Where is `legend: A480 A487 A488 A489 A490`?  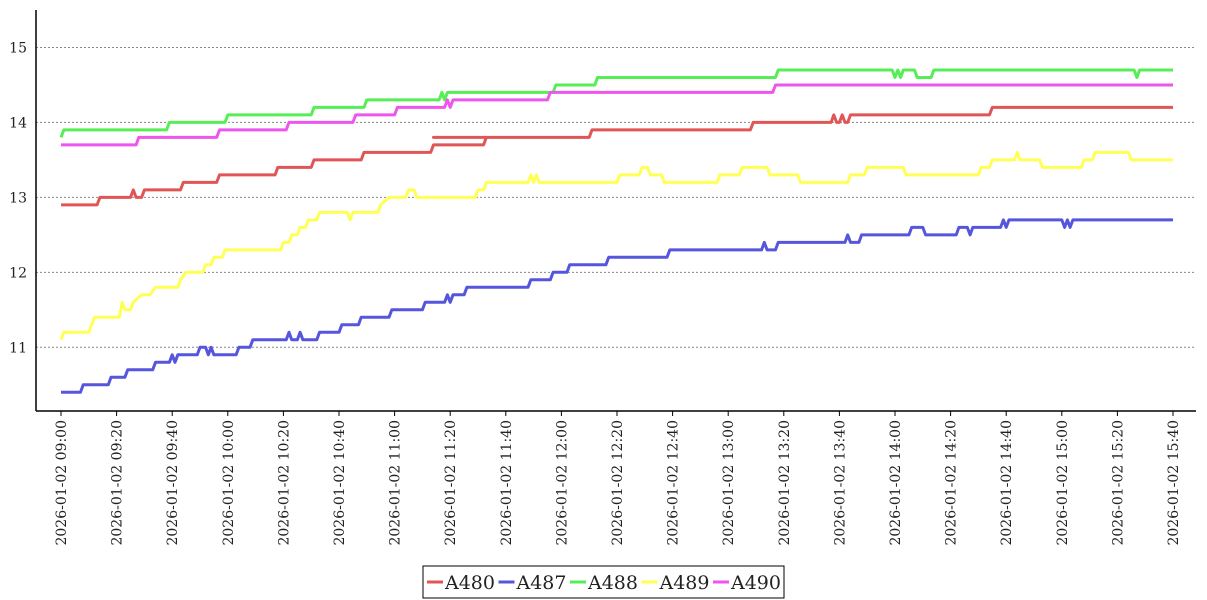
legend: A480 A487 A488 A489 A490 is located at coordinates (603, 582).